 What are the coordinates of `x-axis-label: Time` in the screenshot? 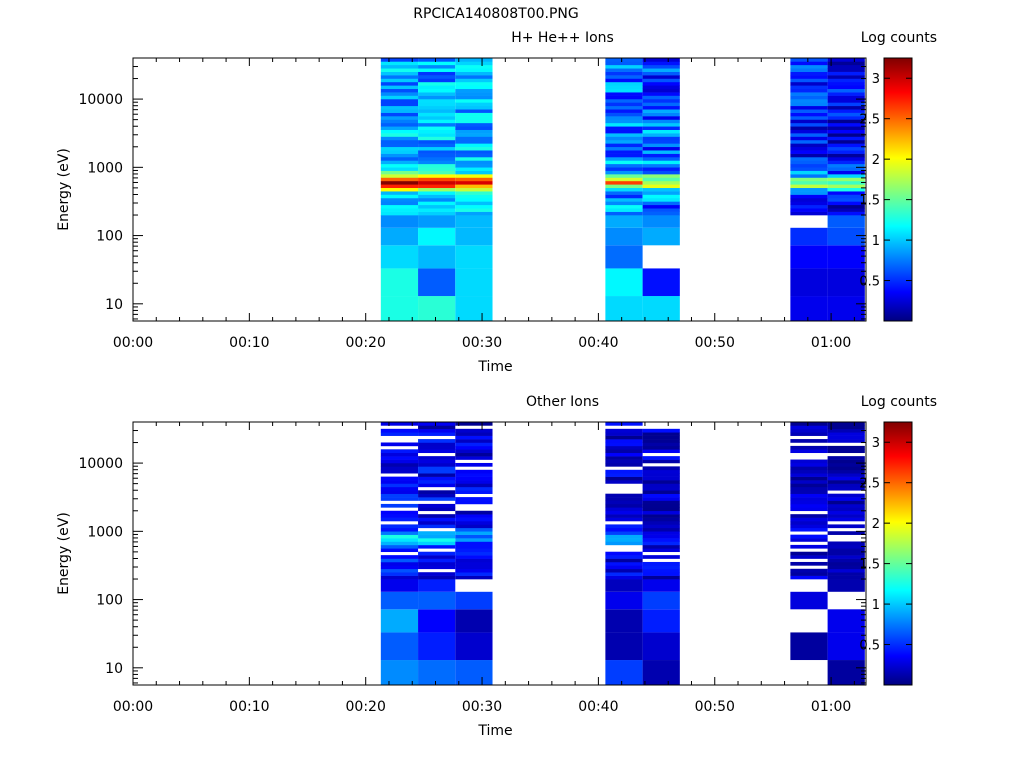 It's located at (494, 367).